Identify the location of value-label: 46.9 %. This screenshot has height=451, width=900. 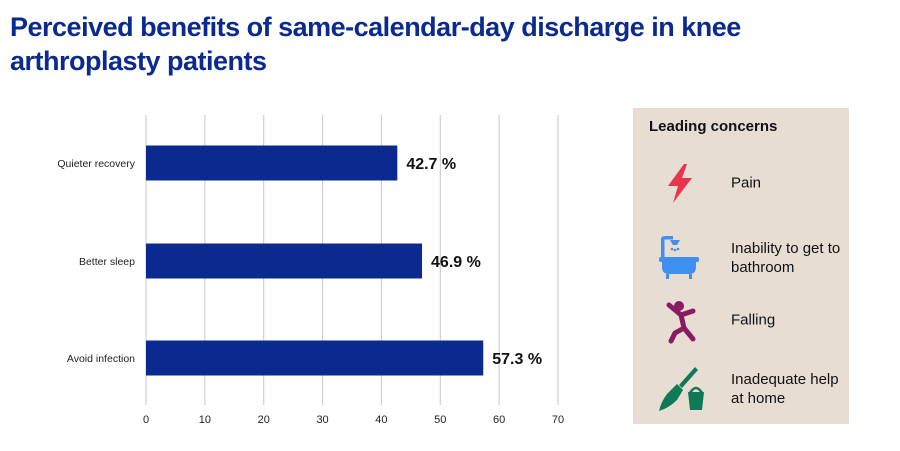
(456, 262).